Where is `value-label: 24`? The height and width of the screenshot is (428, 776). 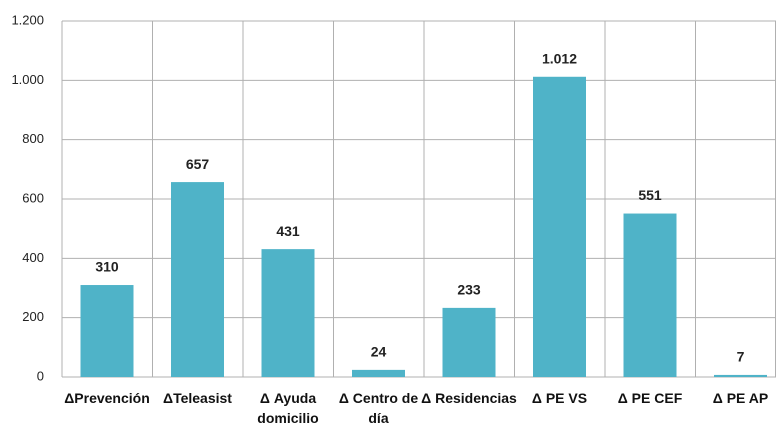 value-label: 24 is located at coordinates (379, 352).